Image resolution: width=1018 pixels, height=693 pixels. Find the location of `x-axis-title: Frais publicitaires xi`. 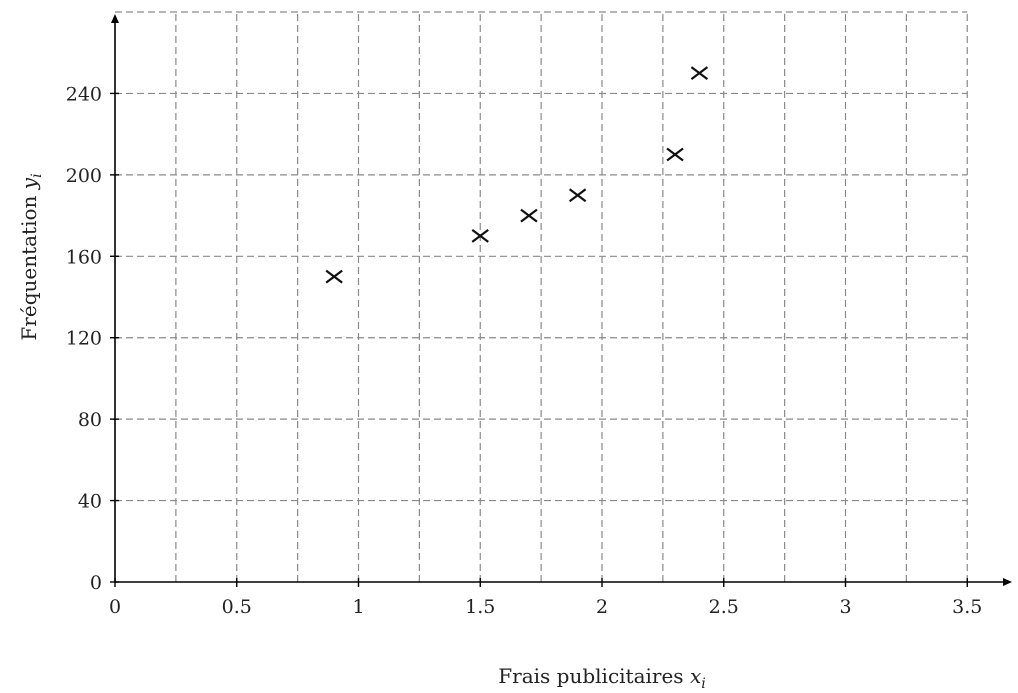

x-axis-title: Frais publicitaires xi is located at coordinates (601, 678).